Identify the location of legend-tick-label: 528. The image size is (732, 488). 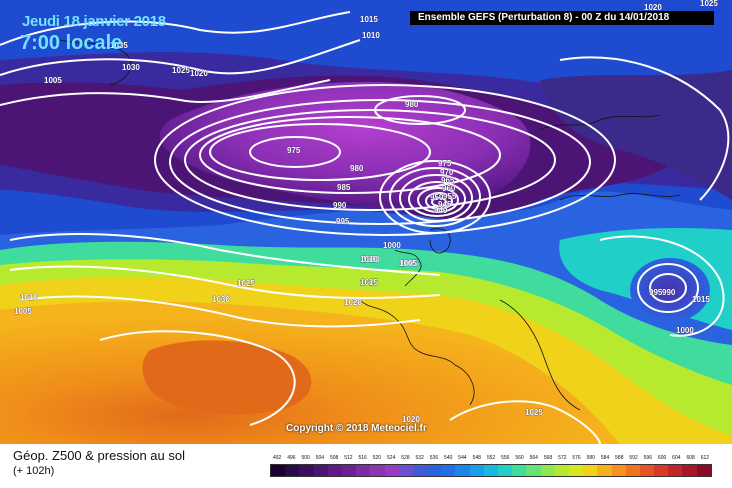
(405, 458).